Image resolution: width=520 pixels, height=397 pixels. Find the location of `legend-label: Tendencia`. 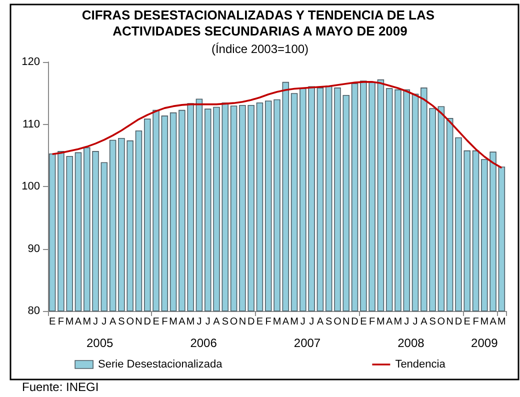

legend-label: Tendencia is located at coordinates (420, 364).